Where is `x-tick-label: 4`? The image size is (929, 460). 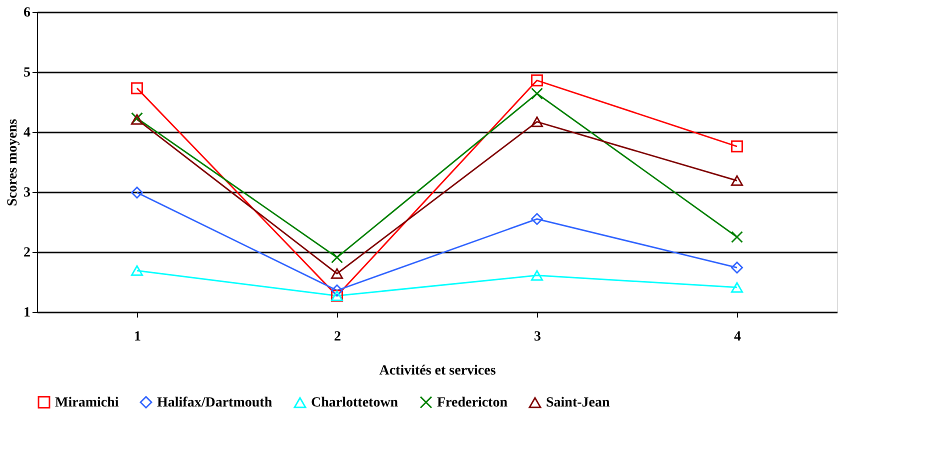
x-tick-label: 4 is located at coordinates (737, 337).